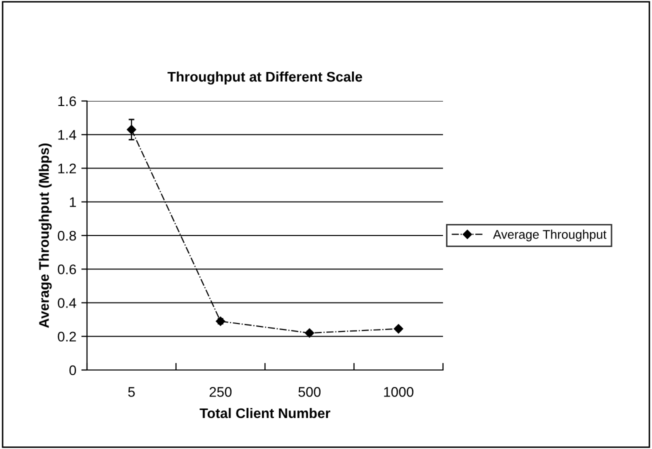 Image resolution: width=652 pixels, height=449 pixels. I want to click on y-tick-label: 1.2, so click(67, 169).